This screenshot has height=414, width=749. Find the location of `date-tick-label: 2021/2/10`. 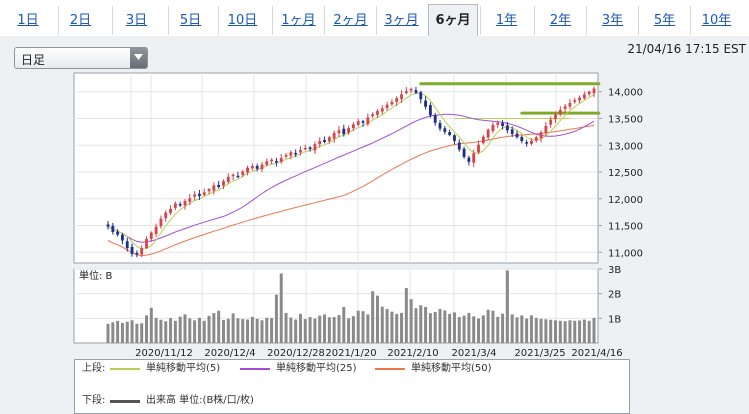

date-tick-label: 2021/2/10 is located at coordinates (412, 353).